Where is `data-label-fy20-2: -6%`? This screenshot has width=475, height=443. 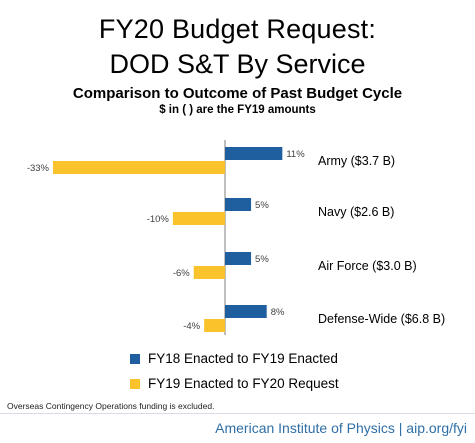
data-label-fy20-2: -6% is located at coordinates (181, 273).